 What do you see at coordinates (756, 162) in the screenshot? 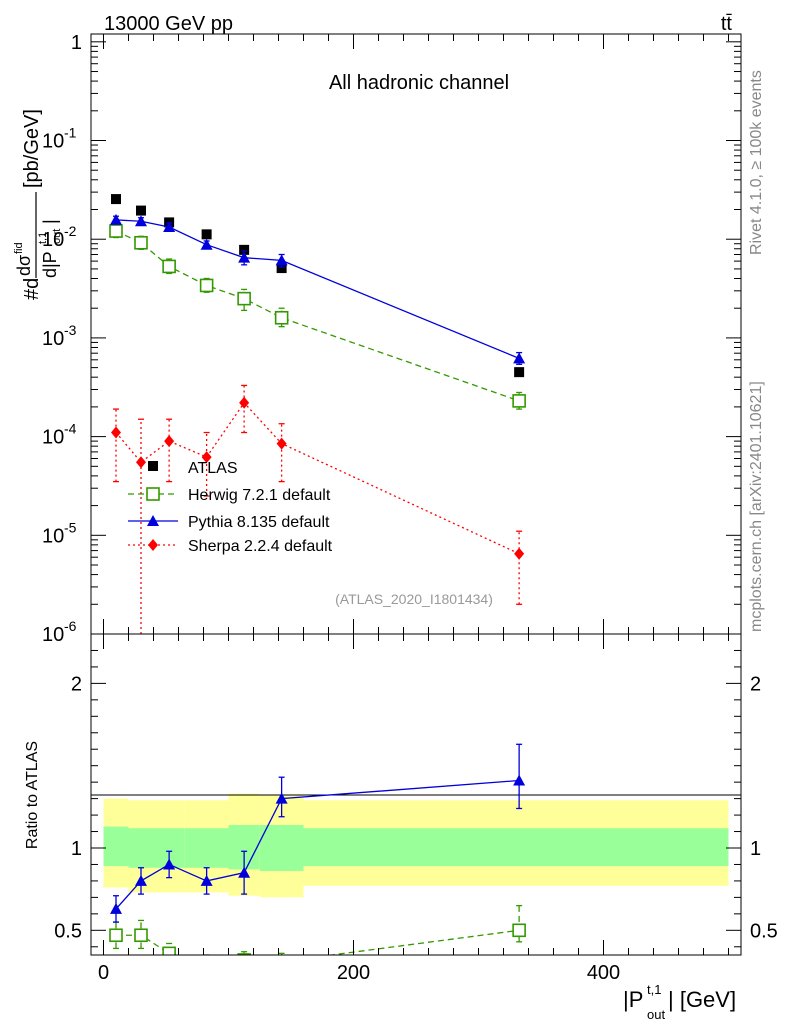
I see `side-label-top: Rivet 4.1.0, ≥ 100k events` at bounding box center [756, 162].